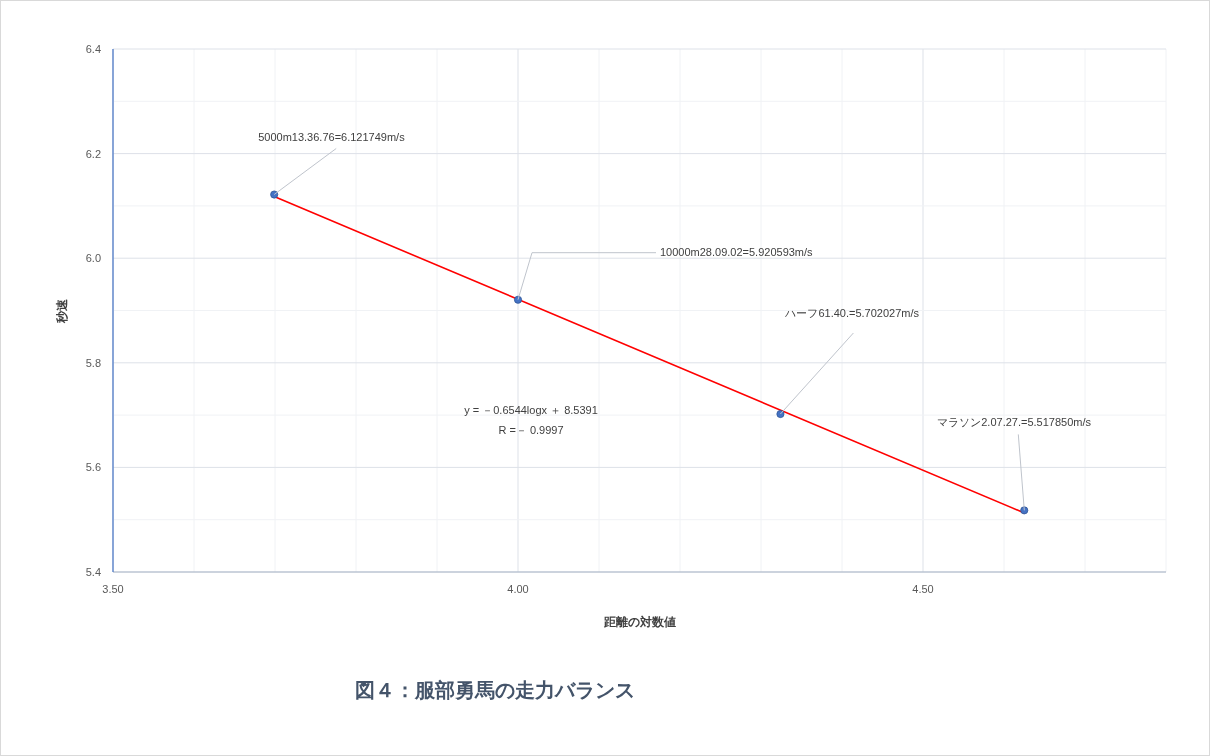 This screenshot has height=756, width=1210. I want to click on y-tick-label: 5.6, so click(93, 467).